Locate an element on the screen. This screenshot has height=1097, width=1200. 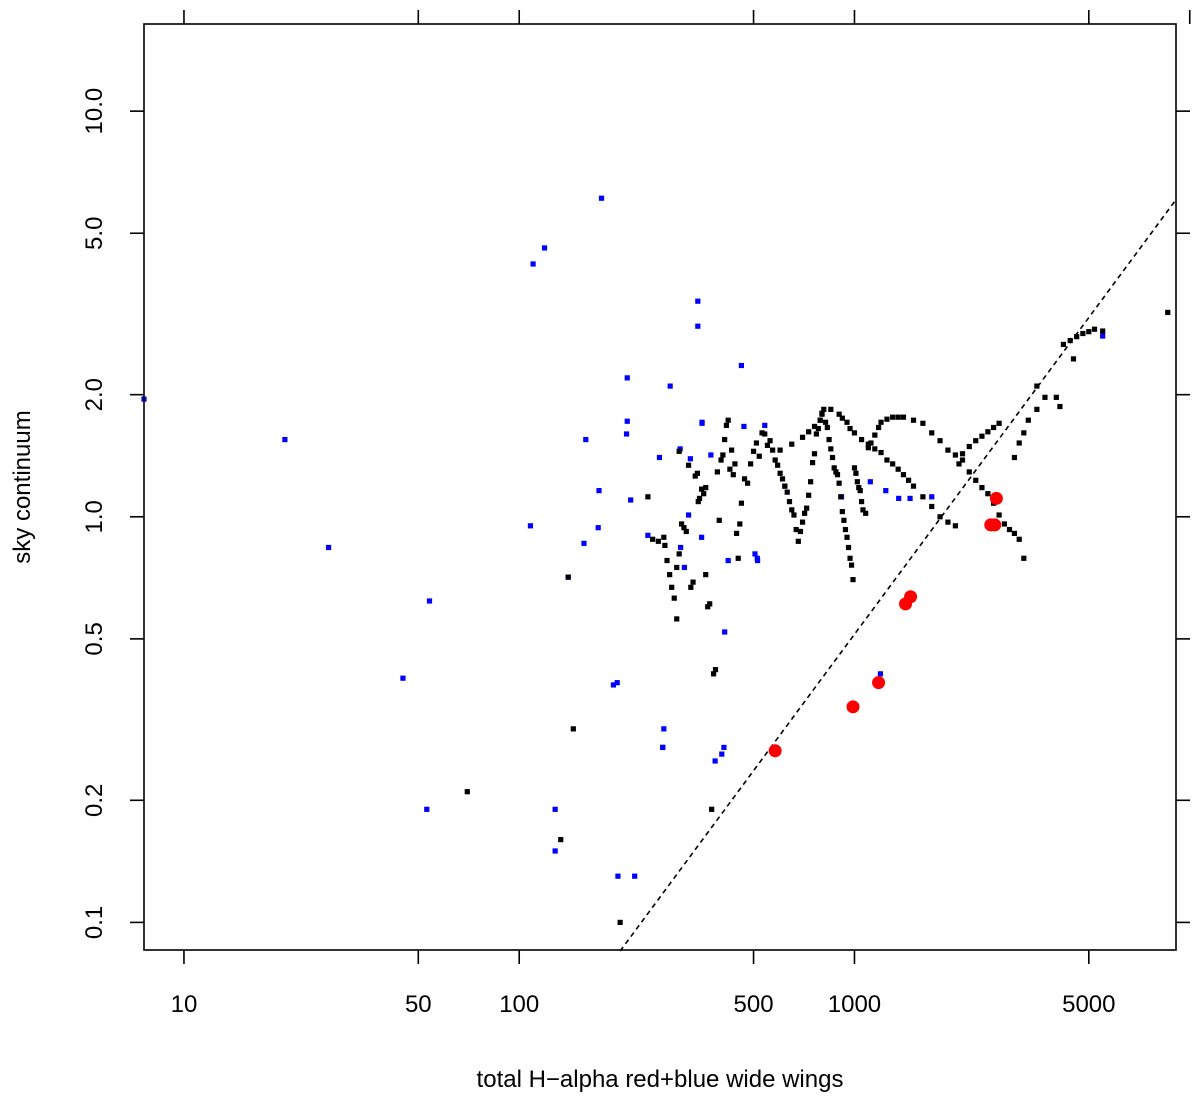
x-tick-label: 100 is located at coordinates (519, 1004).